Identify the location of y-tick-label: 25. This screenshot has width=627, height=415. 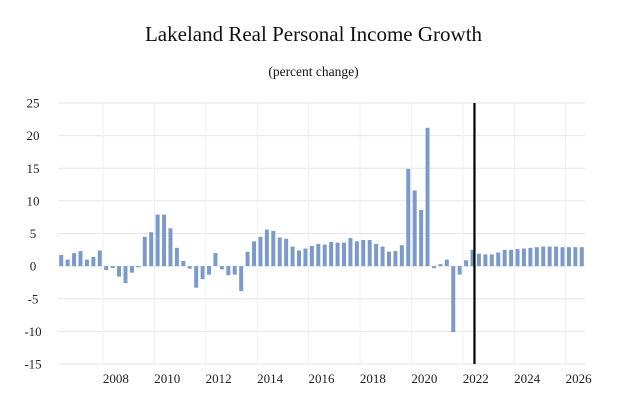
(33, 103).